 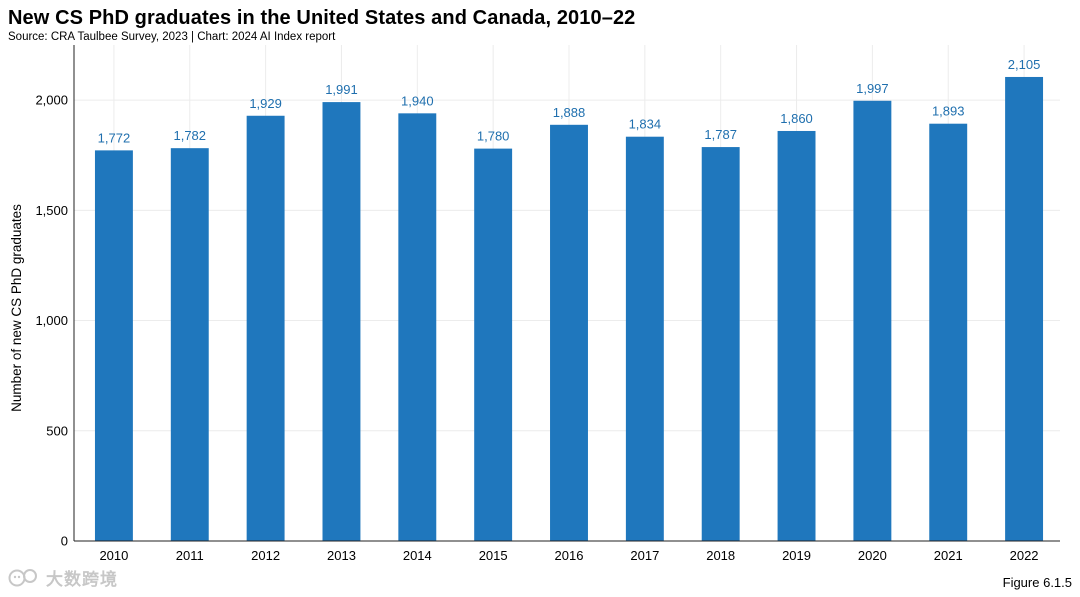 I want to click on figure-label: Figure 6.1.5, so click(x=1037, y=582).